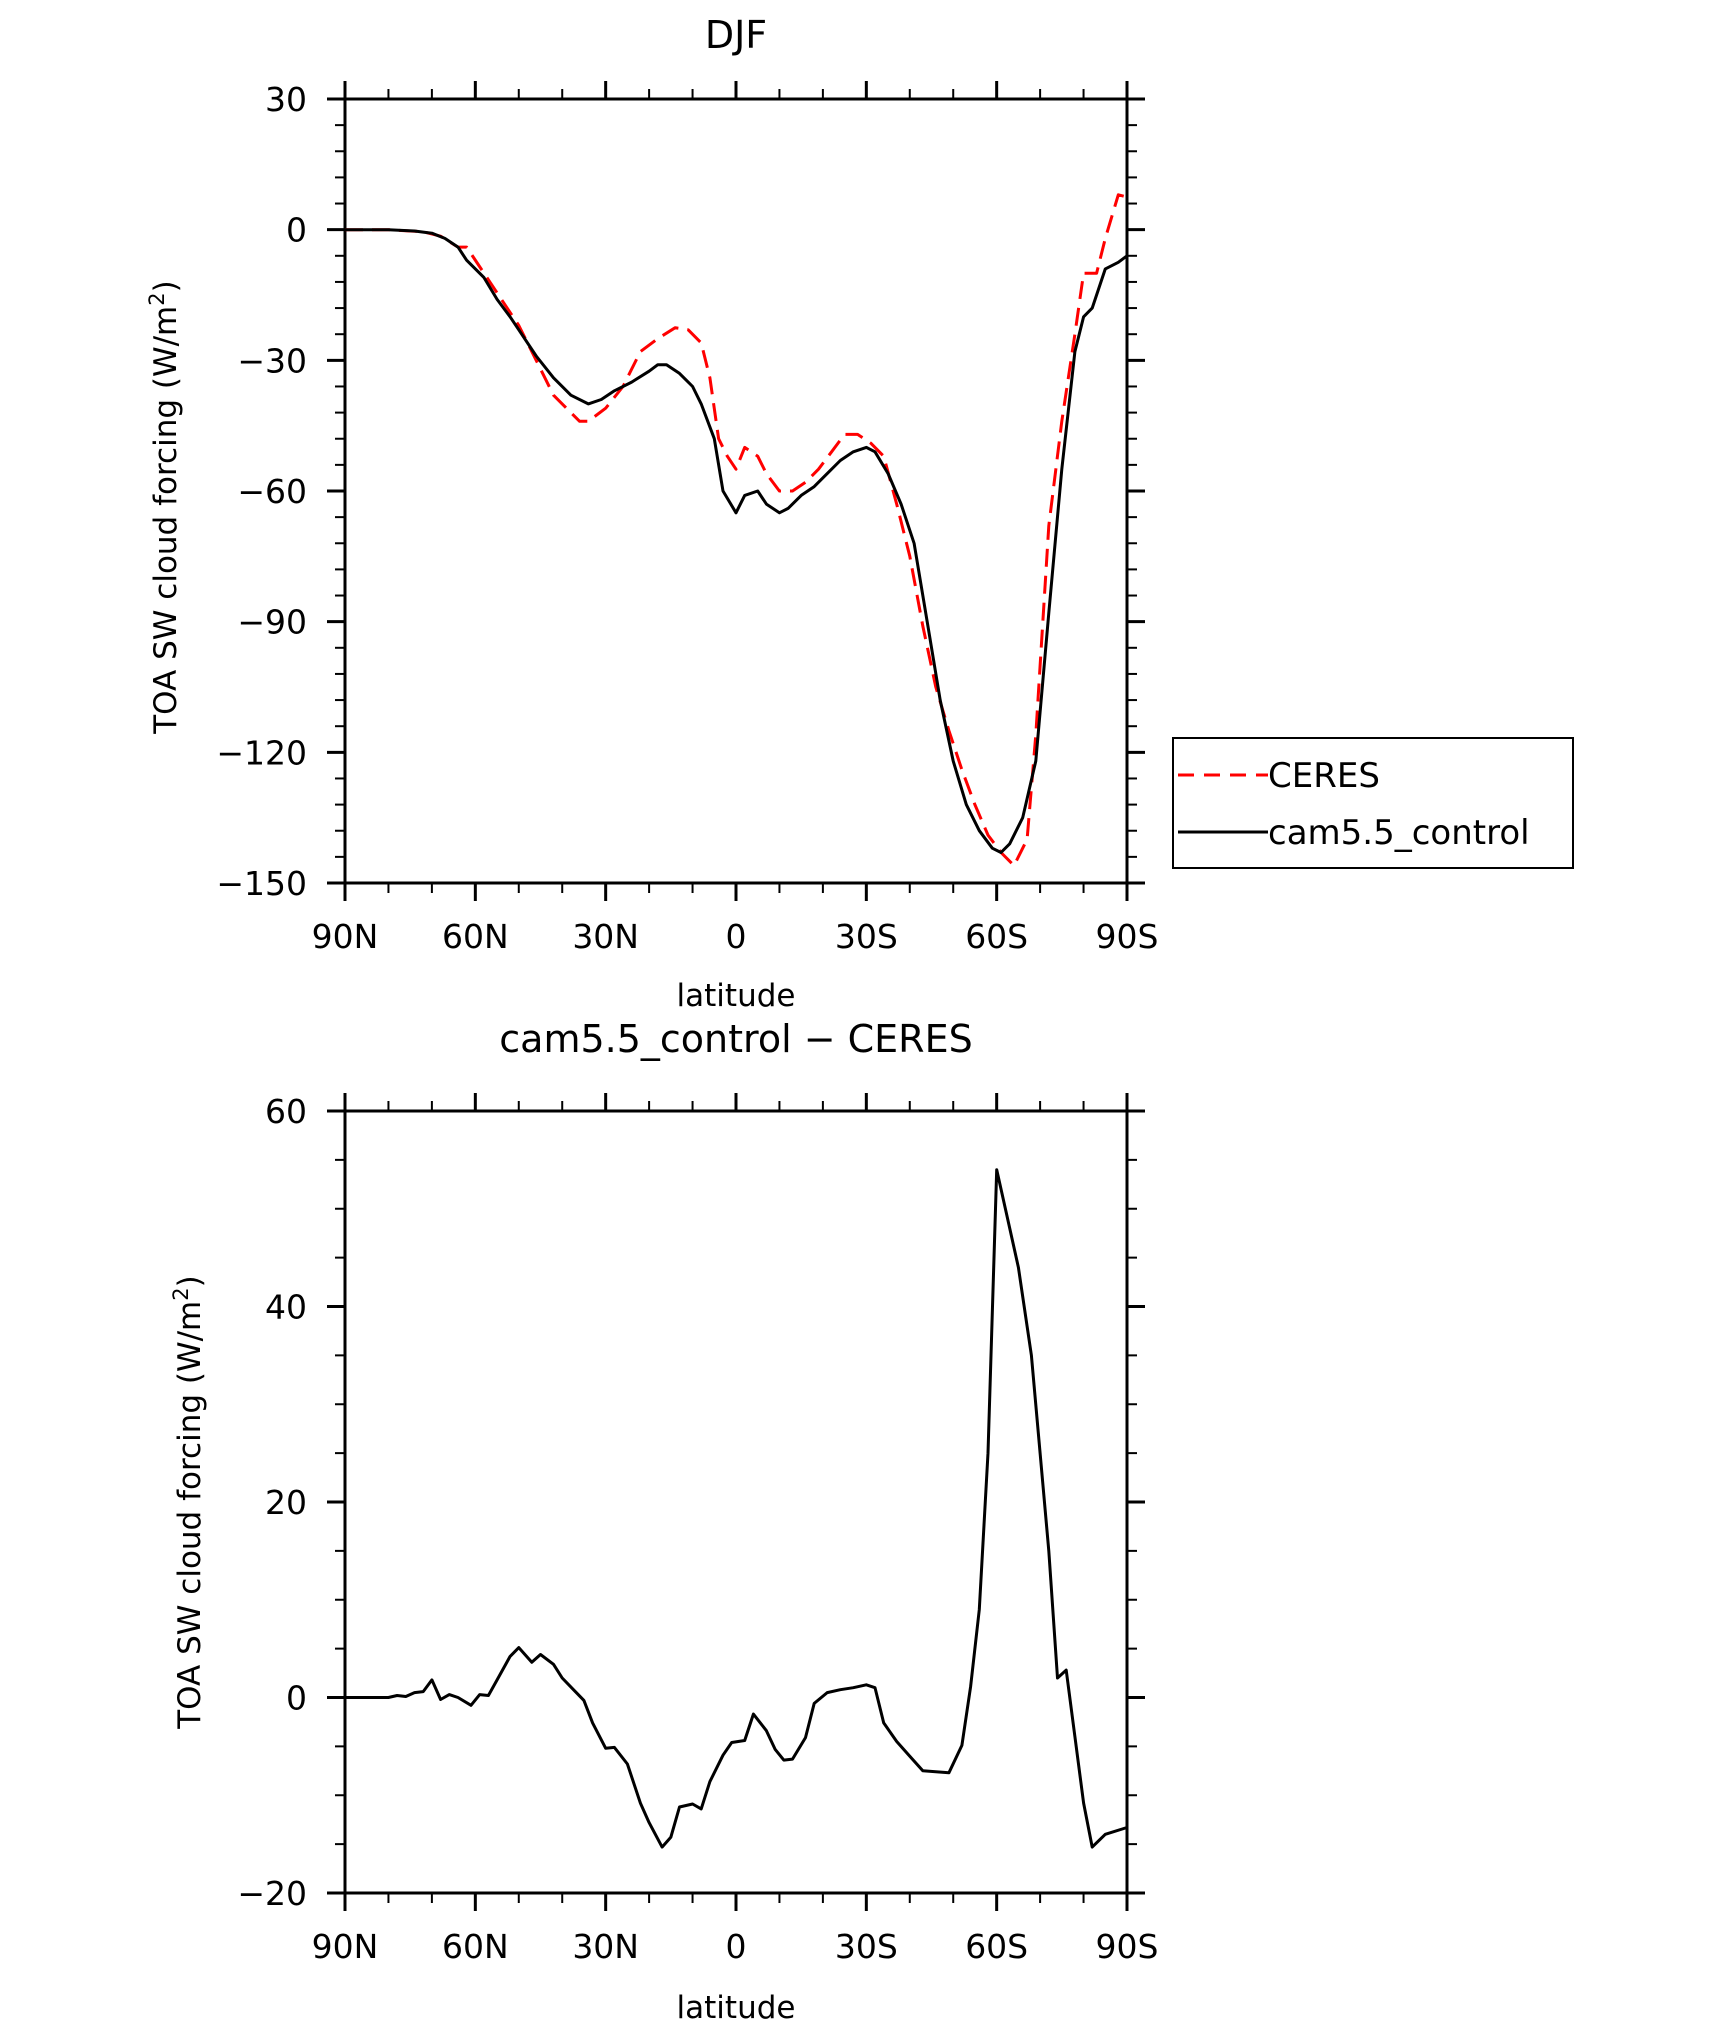 This screenshot has height=2021, width=1710. What do you see at coordinates (736, 541) in the screenshot?
I see `top-chart-series-line-cam5-5-control` at bounding box center [736, 541].